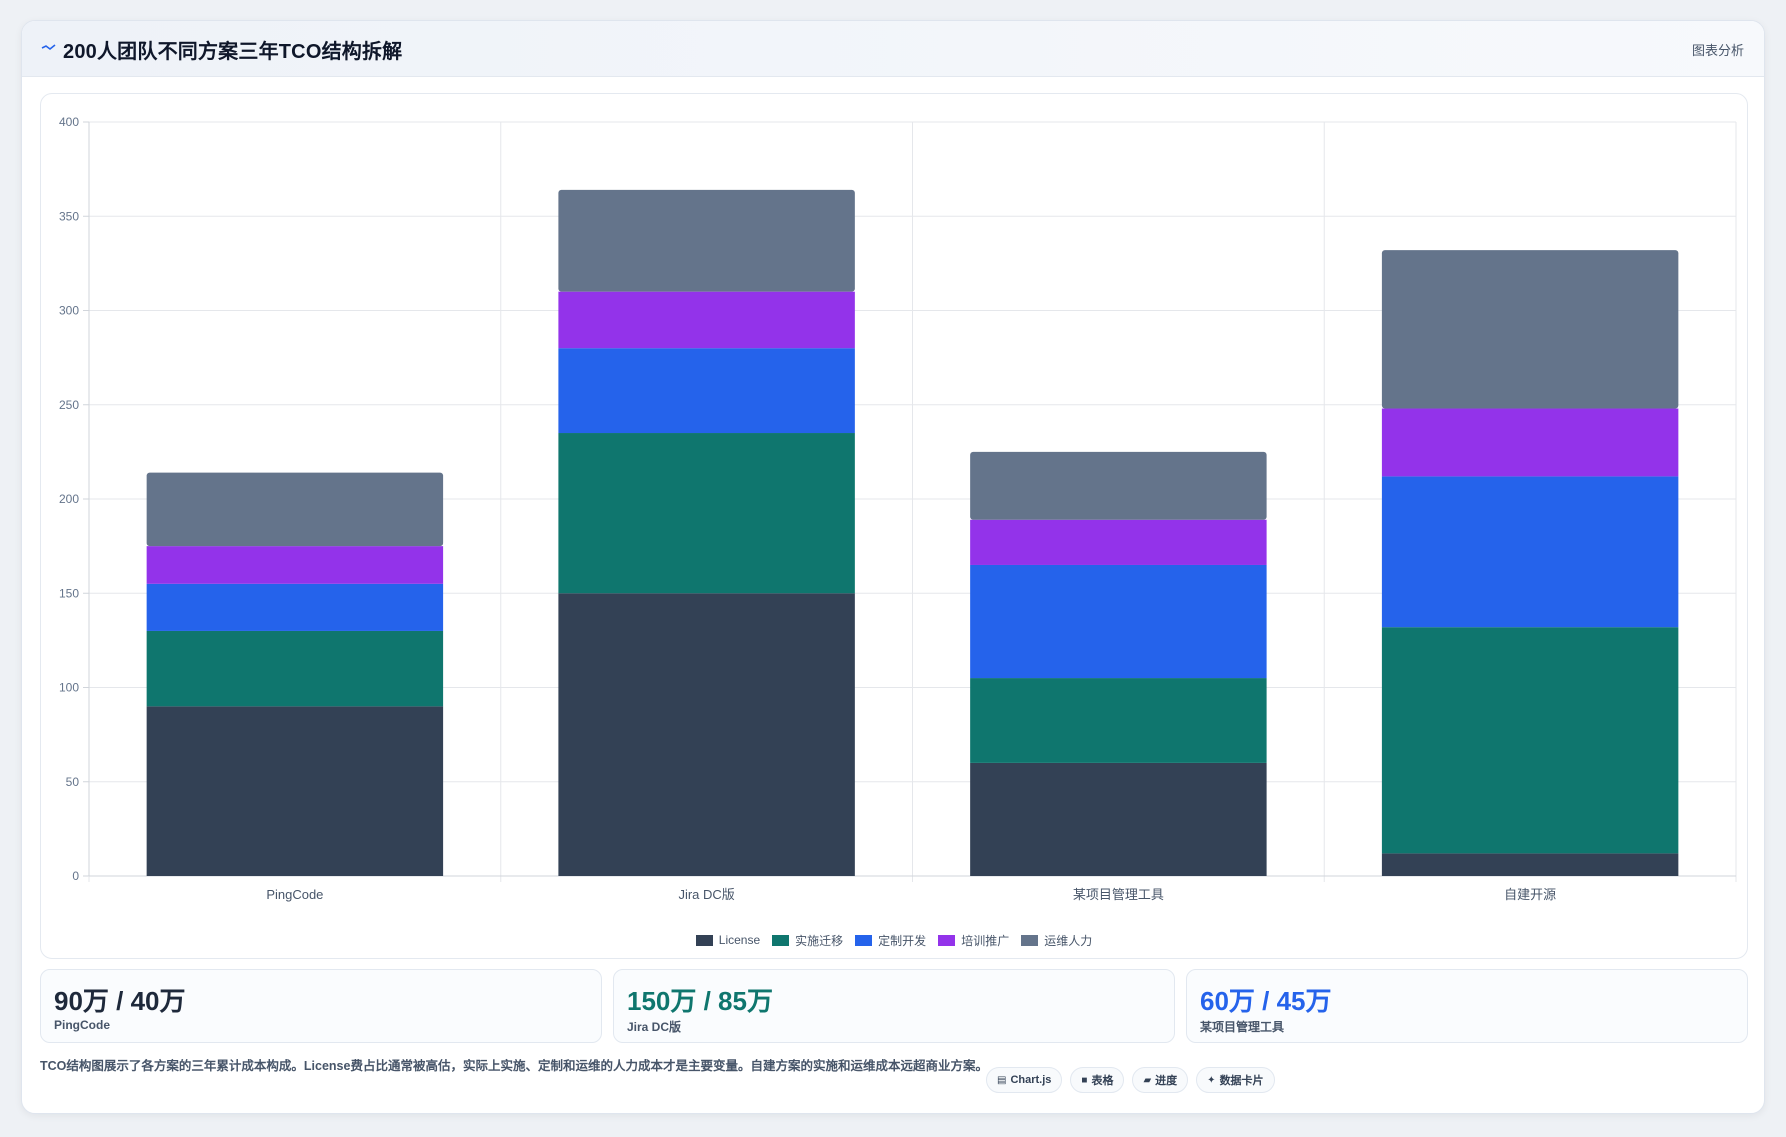  I want to click on tag-label: 表格, so click(1102, 1081).